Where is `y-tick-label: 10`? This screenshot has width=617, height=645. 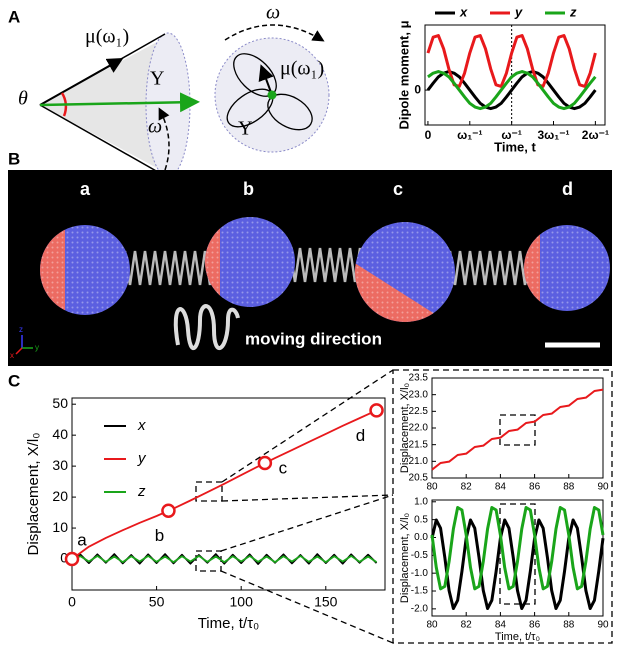 y-tick-label: 10 is located at coordinates (60, 527).